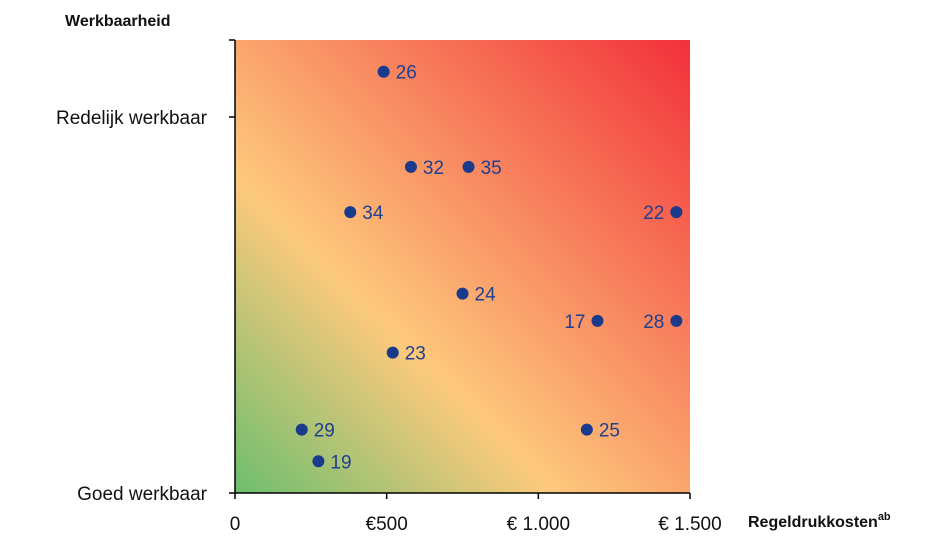 This screenshot has width=938, height=537. I want to click on data-point-label: 26, so click(406, 73).